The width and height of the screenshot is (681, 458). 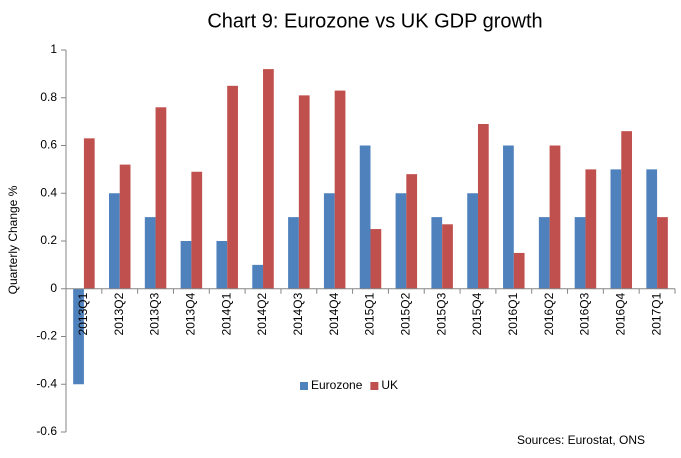 What do you see at coordinates (191, 313) in the screenshot?
I see `x-tick-label: 2013Q4` at bounding box center [191, 313].